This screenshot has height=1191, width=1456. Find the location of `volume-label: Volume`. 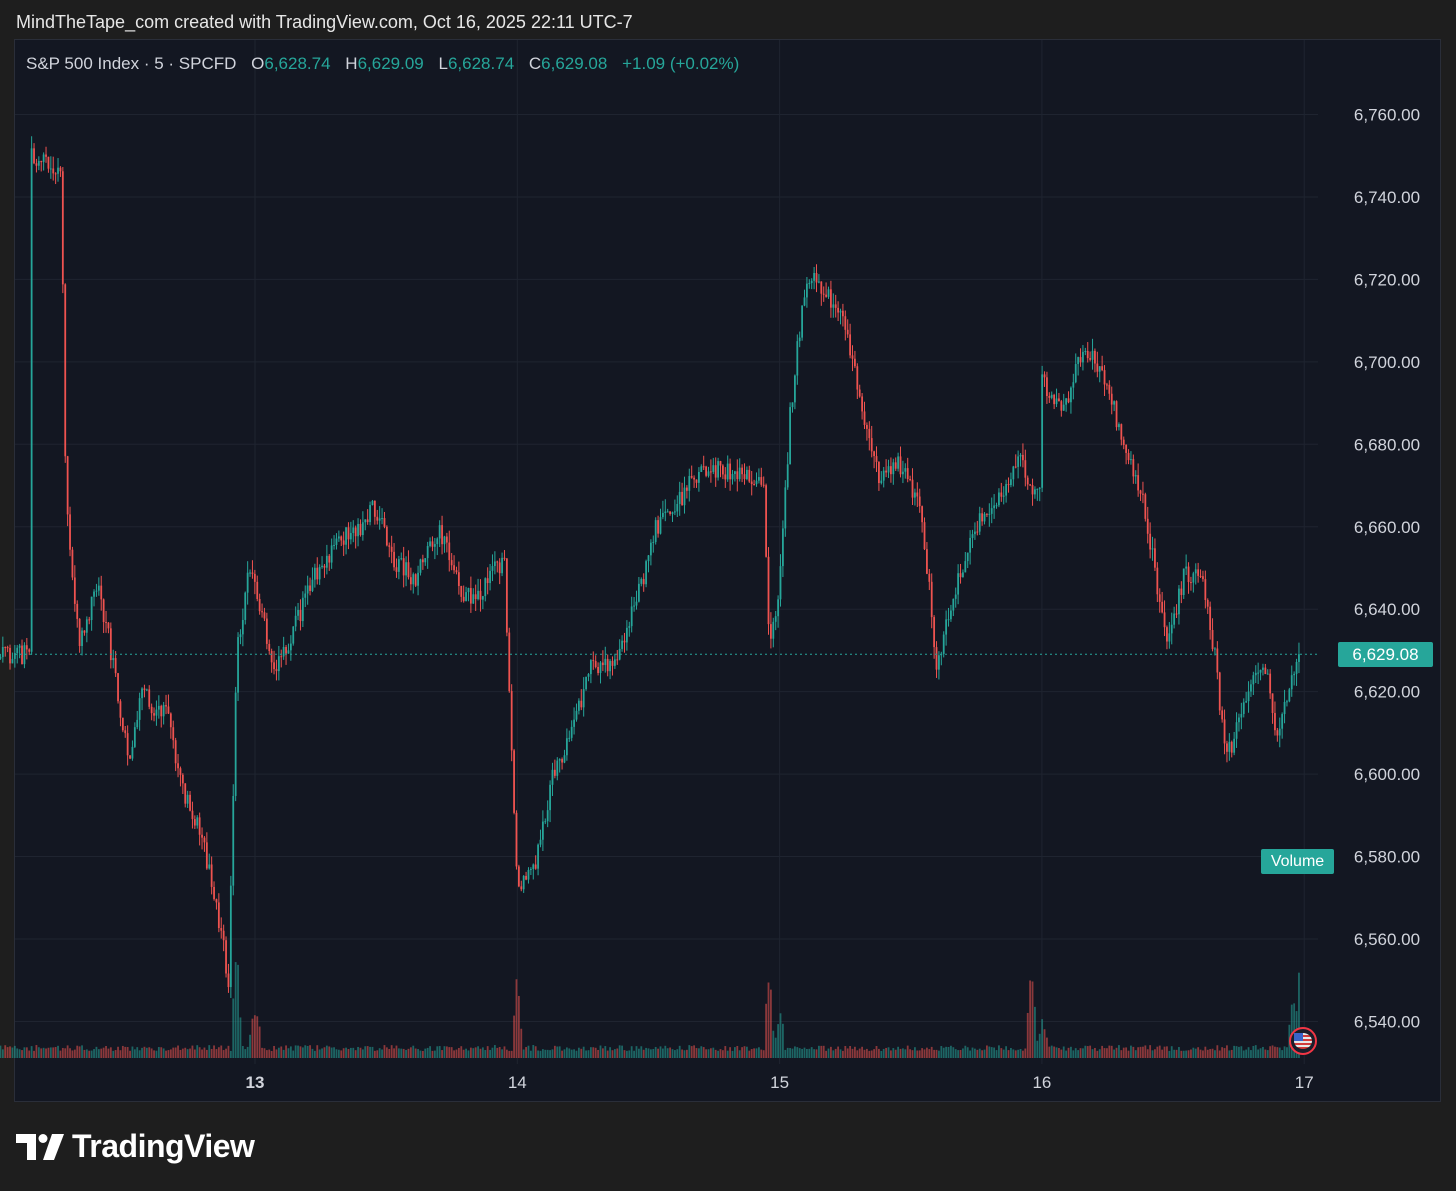

volume-label: Volume is located at coordinates (1297, 861).